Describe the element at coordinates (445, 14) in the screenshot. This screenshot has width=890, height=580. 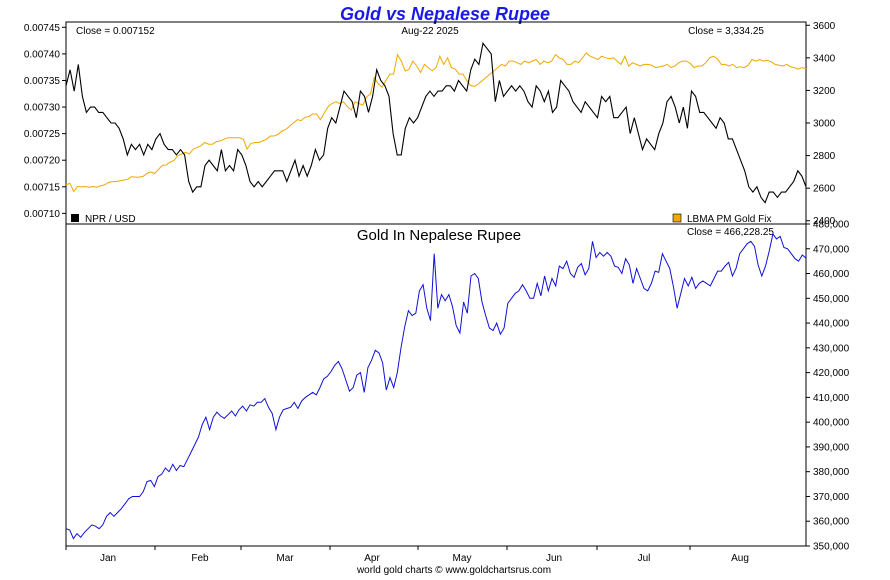
I see `chart-title: Gold vs Nepalese Rupee` at that location.